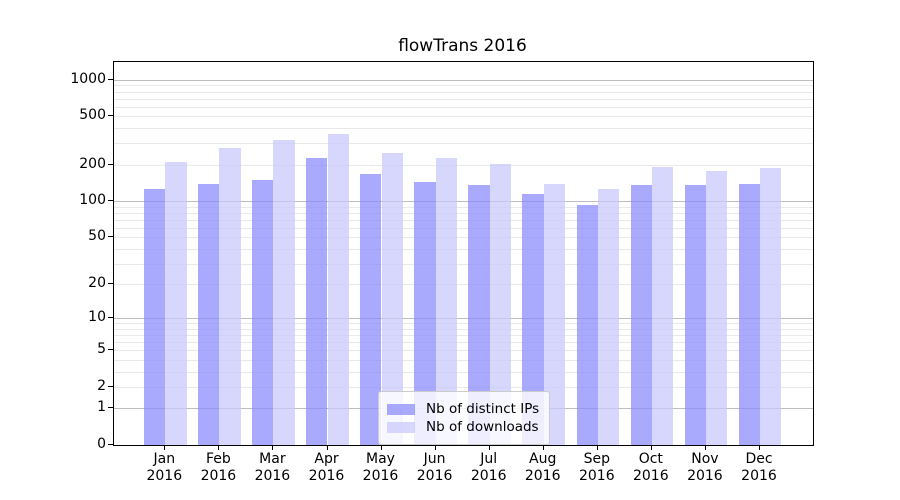 The height and width of the screenshot is (500, 900). I want to click on bar-jan-series0, so click(155, 316).